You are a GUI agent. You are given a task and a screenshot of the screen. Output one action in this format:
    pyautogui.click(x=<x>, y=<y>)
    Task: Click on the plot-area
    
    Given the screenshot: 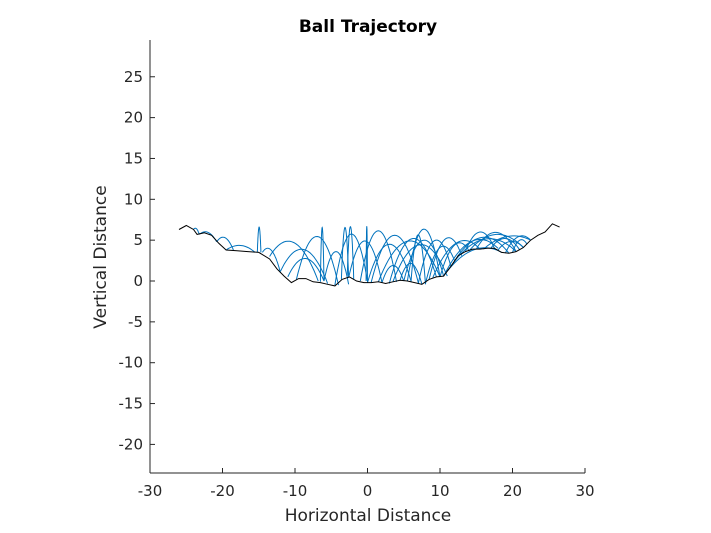 What is the action you would take?
    pyautogui.click(x=369, y=255)
    